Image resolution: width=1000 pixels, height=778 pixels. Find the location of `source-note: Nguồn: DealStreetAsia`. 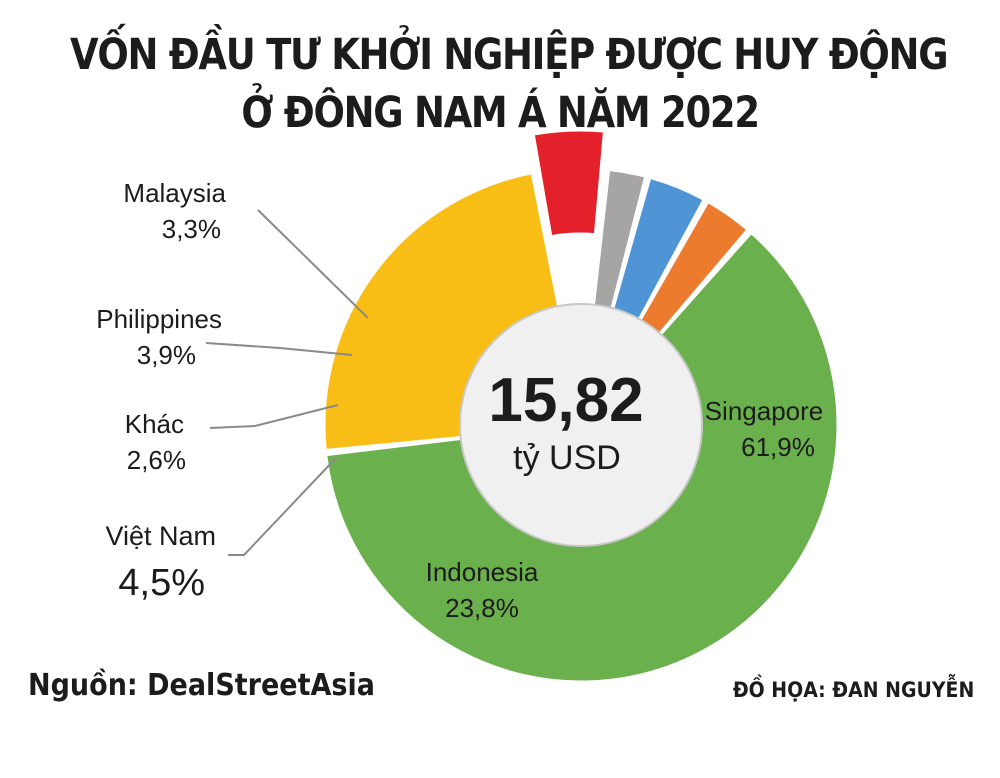

source-note: Nguồn: DealStreetAsia is located at coordinates (201, 685).